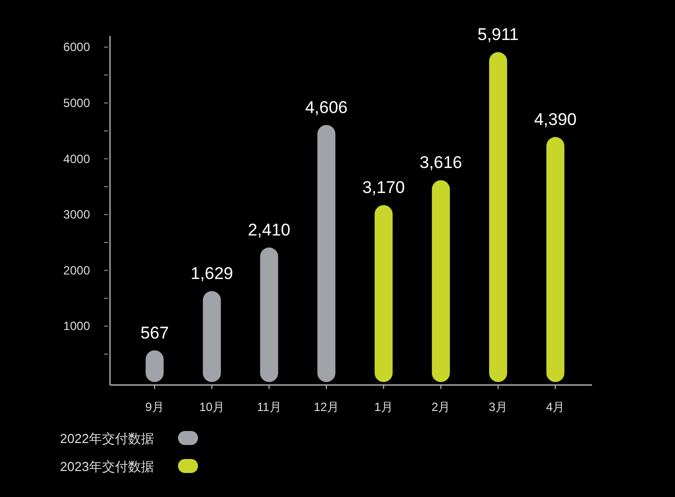 The height and width of the screenshot is (497, 675). I want to click on data-label: 2,410, so click(269, 230).